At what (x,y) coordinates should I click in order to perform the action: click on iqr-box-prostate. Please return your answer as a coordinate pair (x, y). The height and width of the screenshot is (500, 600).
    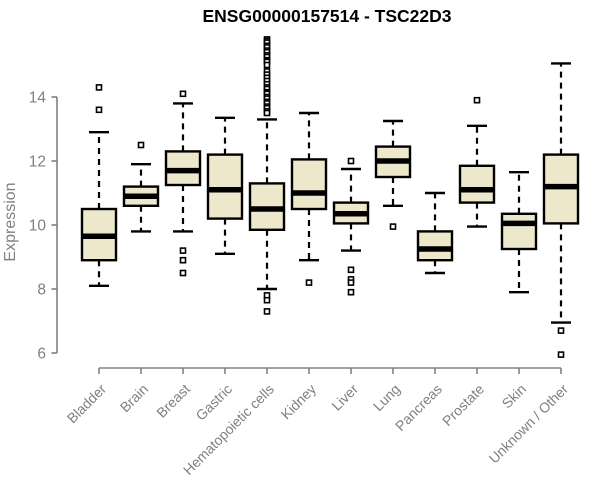
    Looking at the image, I should click on (477, 184).